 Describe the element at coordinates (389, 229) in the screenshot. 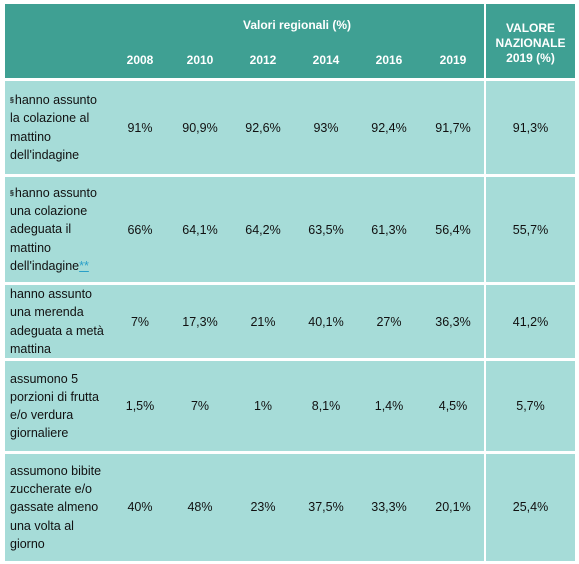

I see `value-cell: 61,3%` at that location.